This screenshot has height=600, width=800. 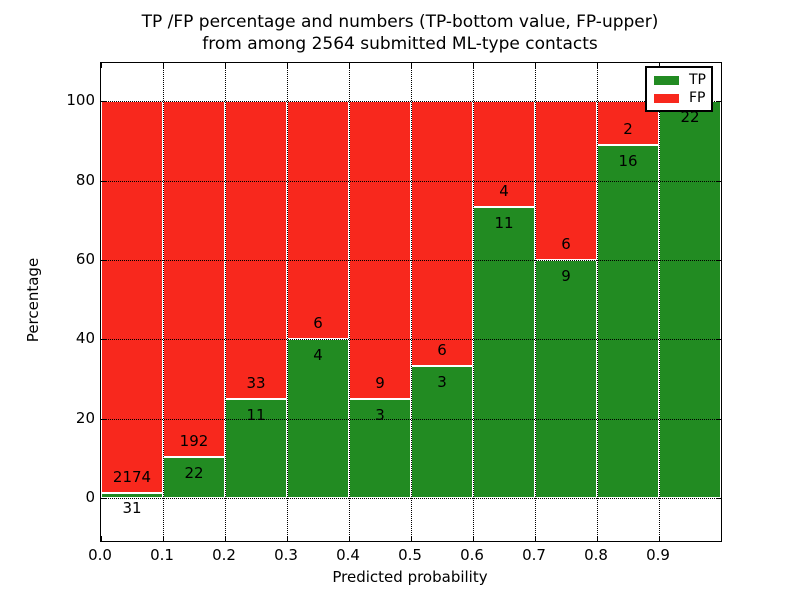 I want to click on x-tick-label: 0.8, so click(x=596, y=555).